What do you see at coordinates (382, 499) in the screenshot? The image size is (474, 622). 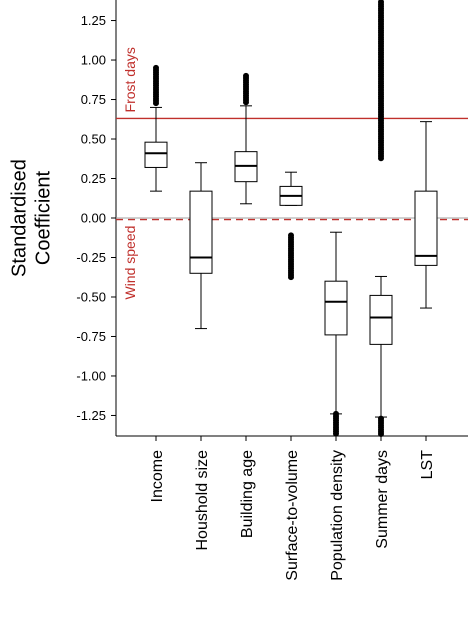 I see `category-label: Summer days` at bounding box center [382, 499].